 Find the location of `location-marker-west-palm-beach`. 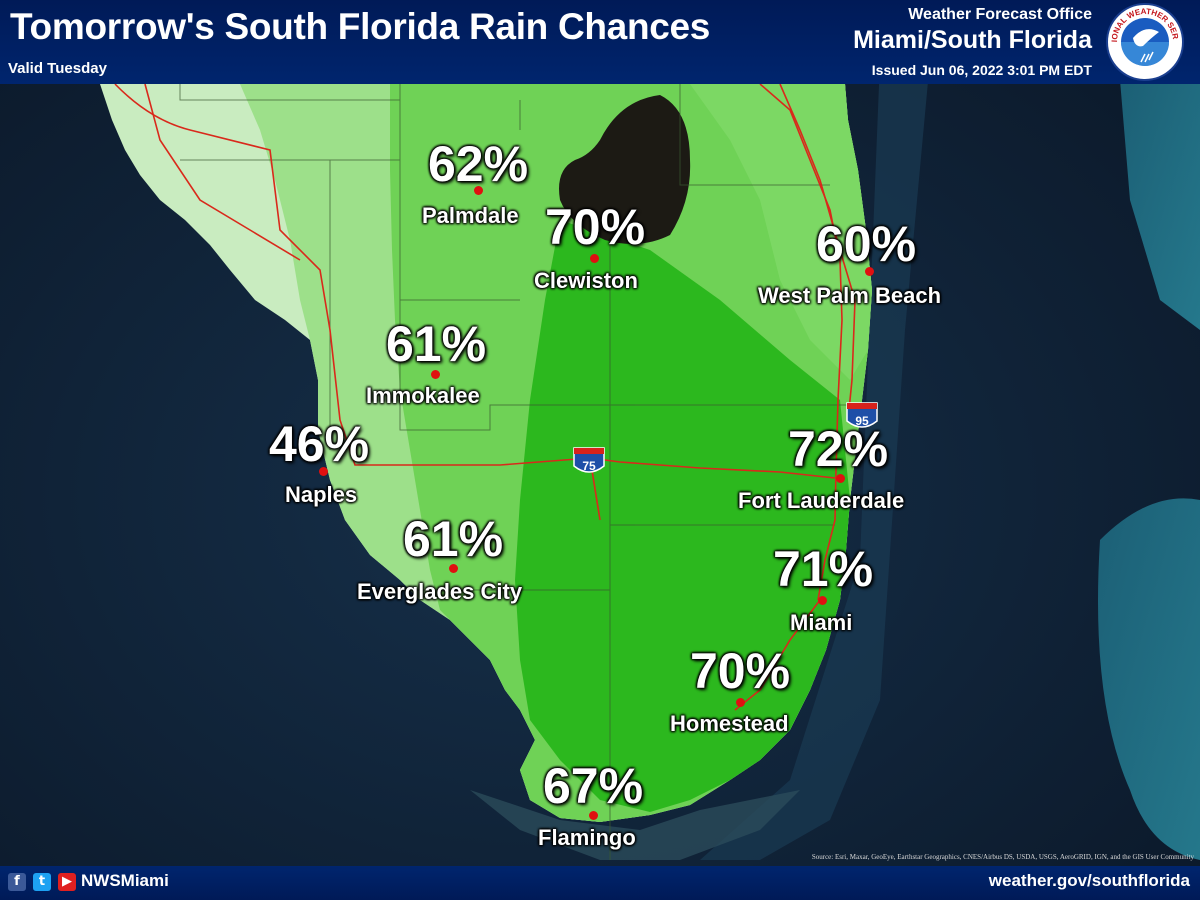

location-marker-west-palm-beach is located at coordinates (869, 271).